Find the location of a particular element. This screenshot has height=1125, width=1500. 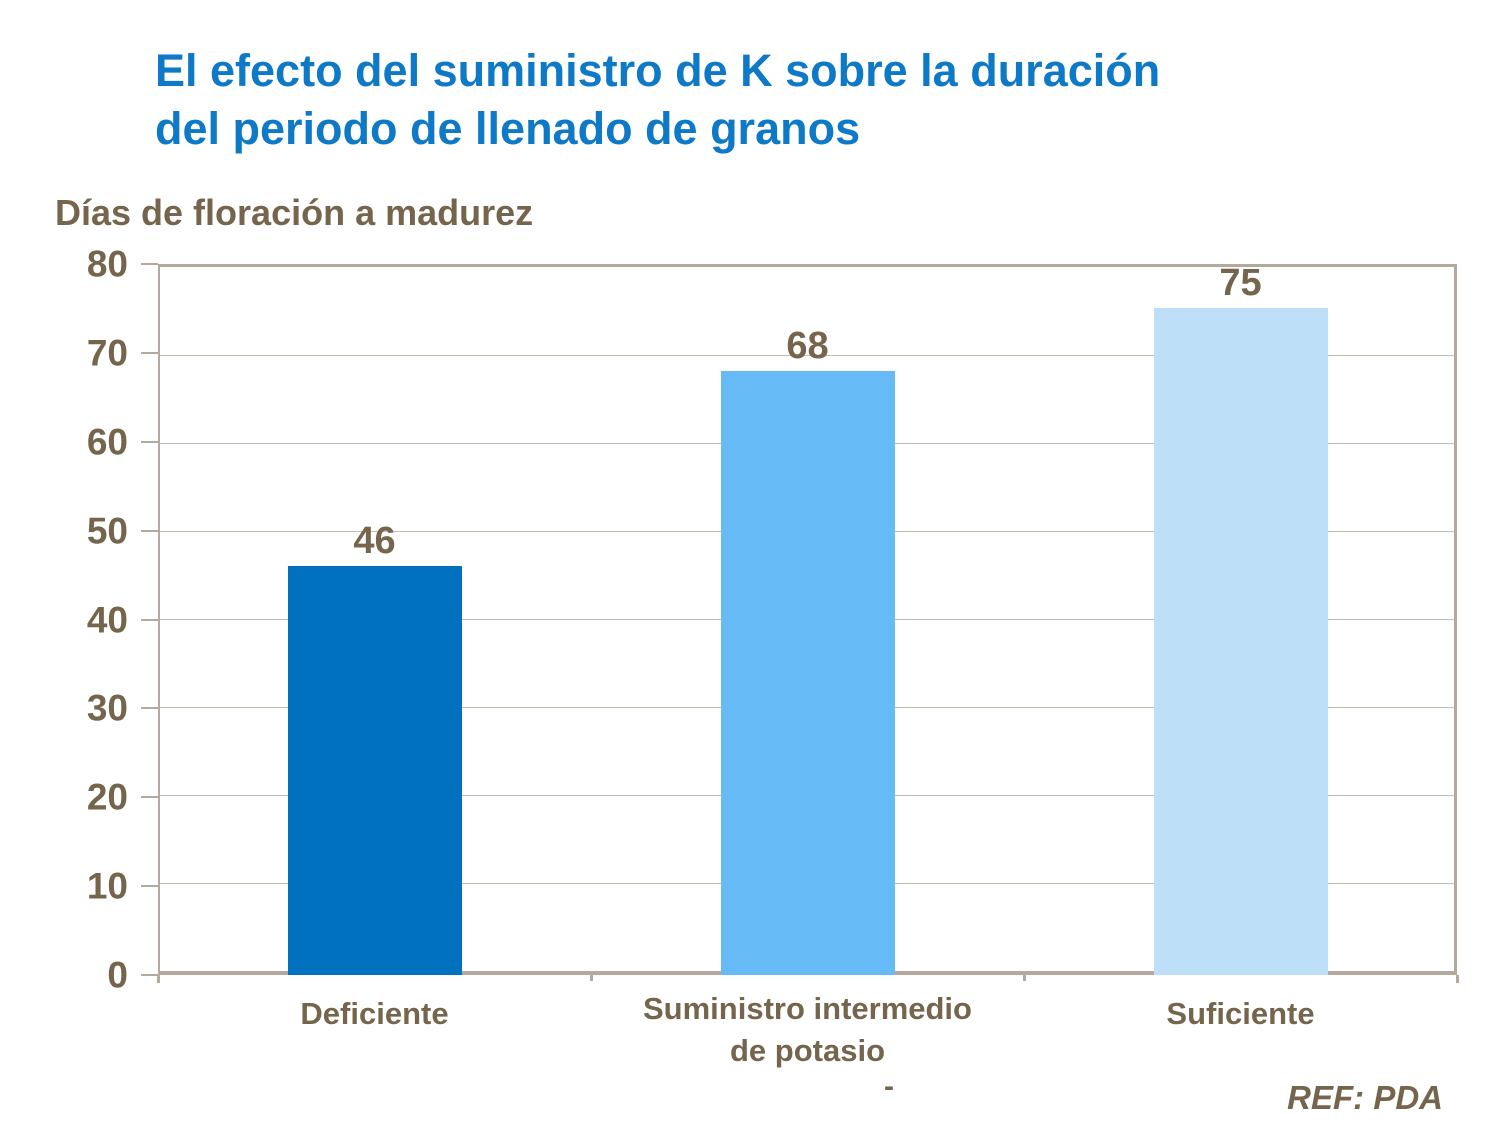

y-tick-label-10: 10 is located at coordinates (107, 886).